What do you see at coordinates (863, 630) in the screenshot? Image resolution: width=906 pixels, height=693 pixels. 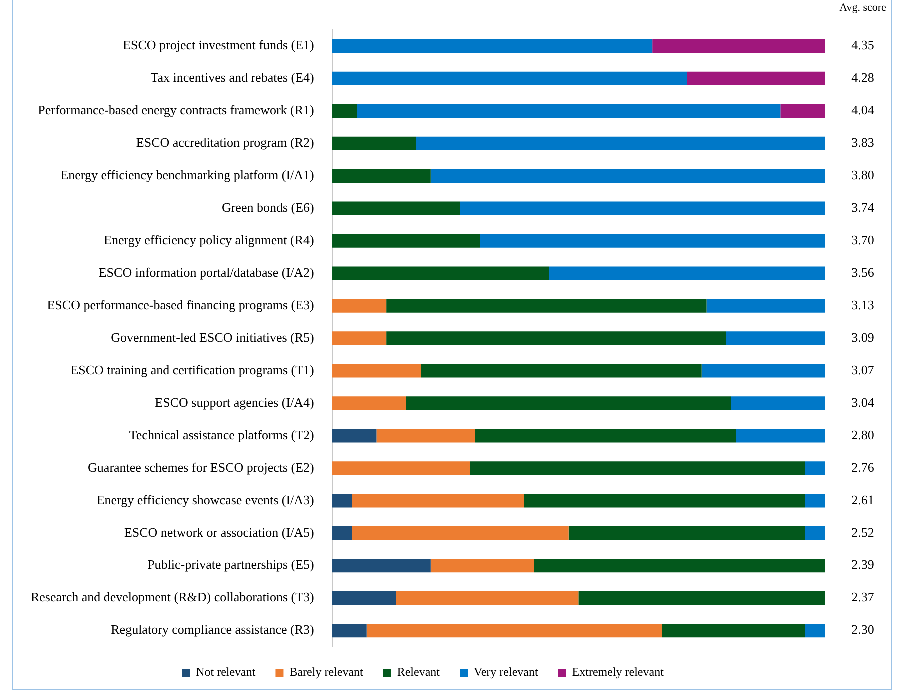 I see `text: 2.30` at bounding box center [863, 630].